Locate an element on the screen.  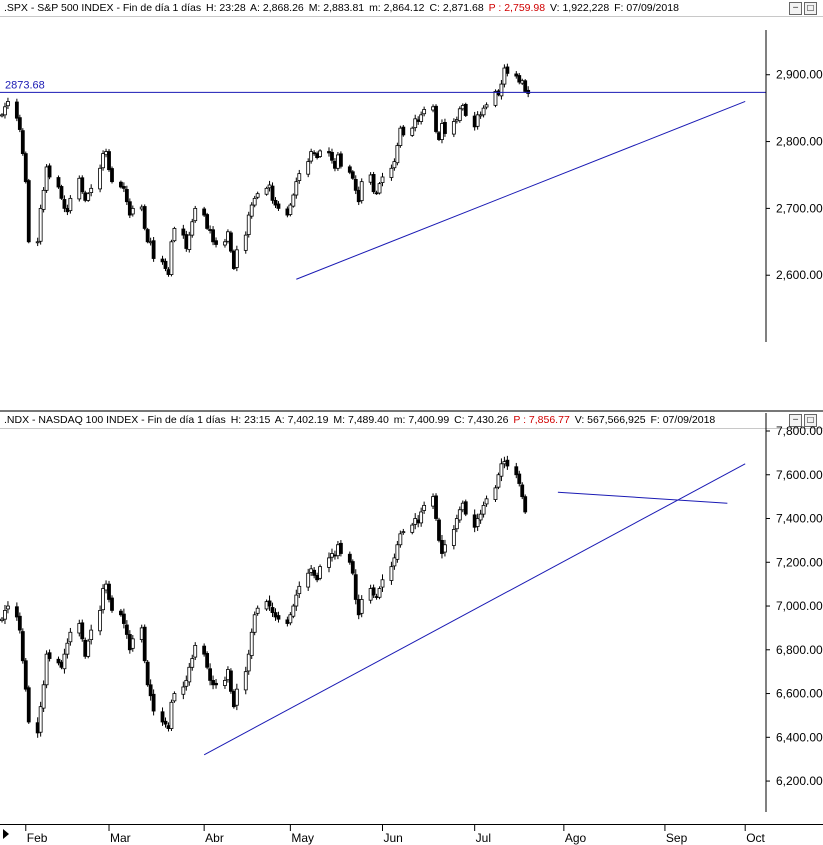
ndx-ytick-label: 6,400.00 is located at coordinates (799, 737).